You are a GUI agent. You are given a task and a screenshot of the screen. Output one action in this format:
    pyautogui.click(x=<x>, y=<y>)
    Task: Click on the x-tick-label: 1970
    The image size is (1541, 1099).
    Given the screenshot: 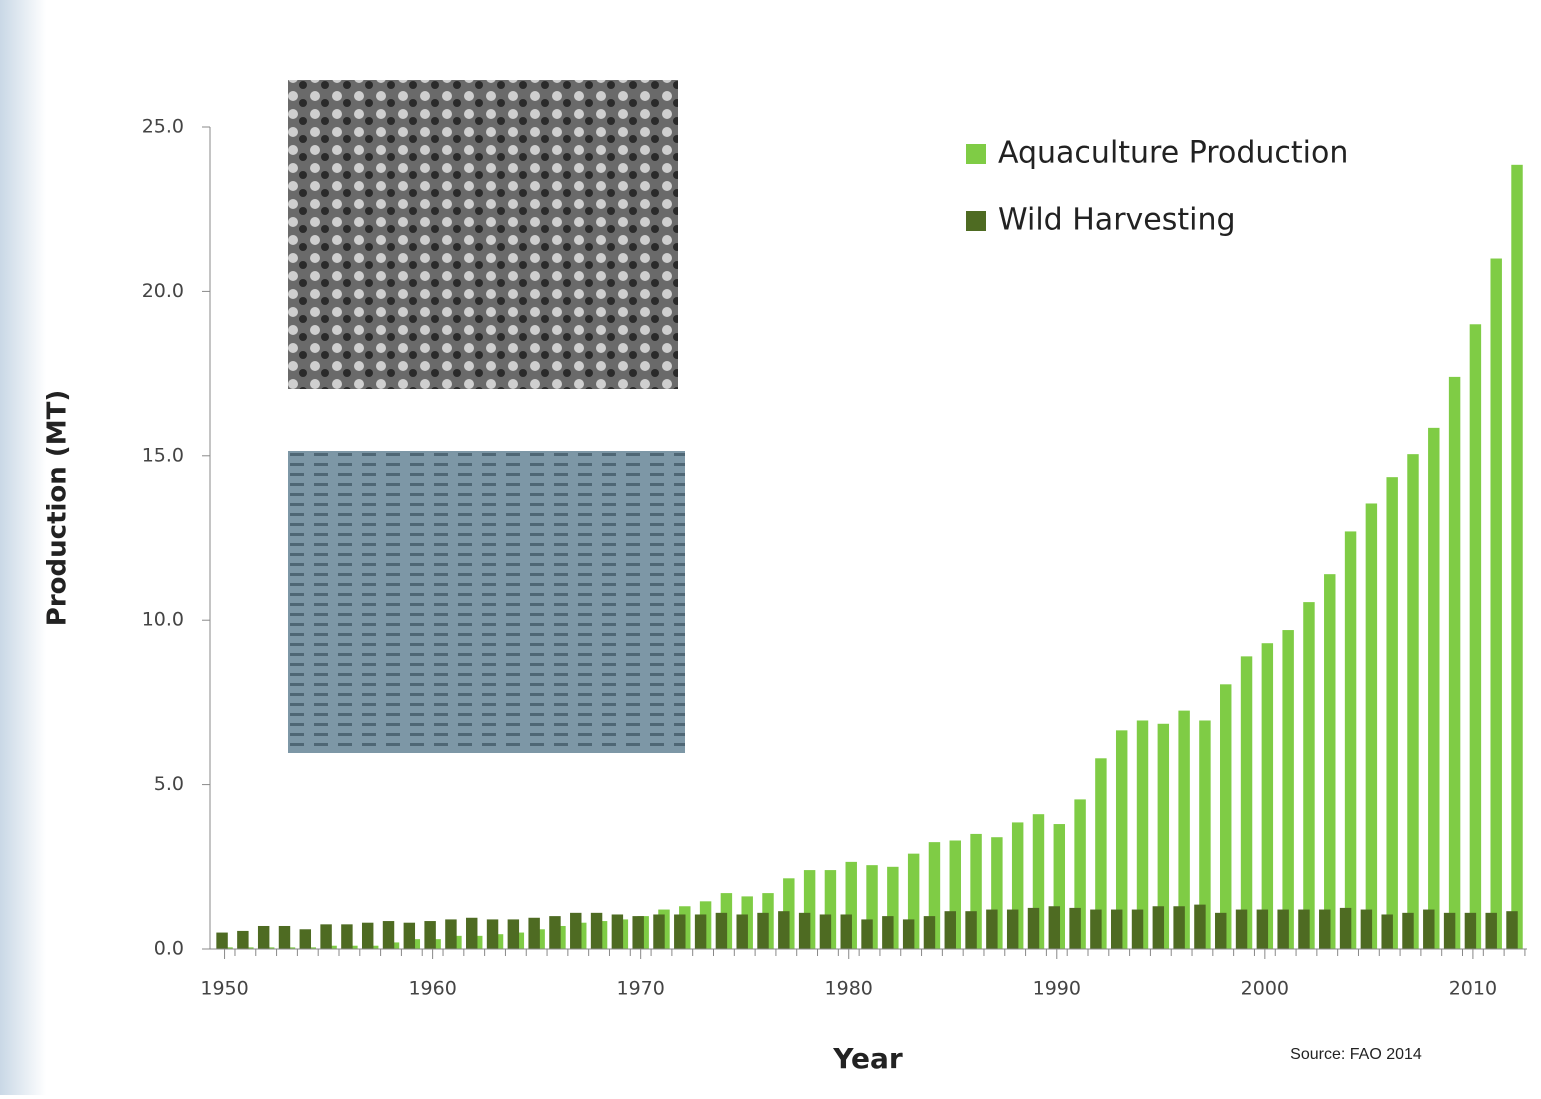 What is the action you would take?
    pyautogui.click(x=640, y=989)
    